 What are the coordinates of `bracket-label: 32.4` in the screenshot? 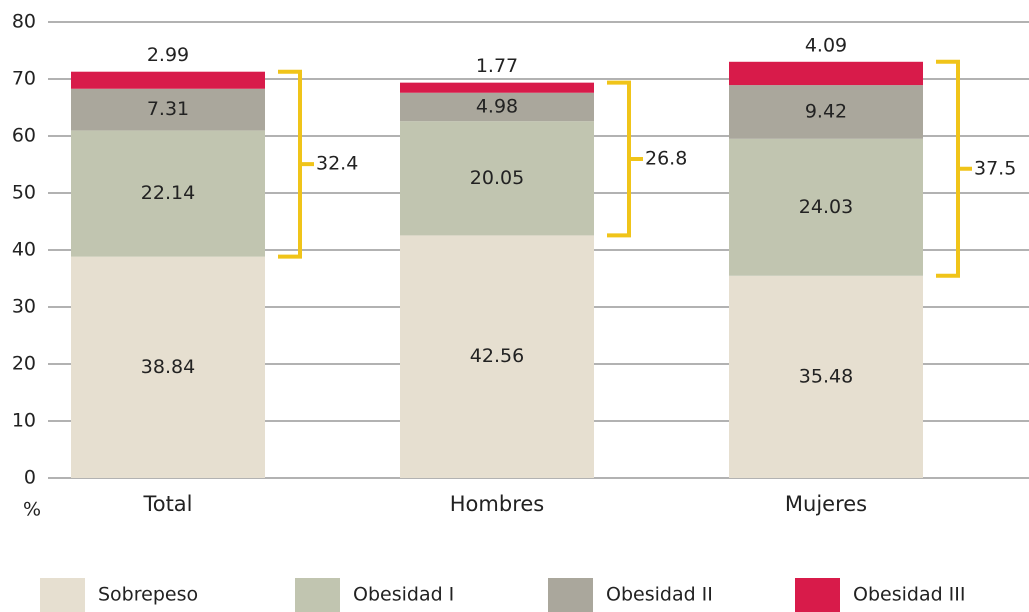 It's located at (337, 164).